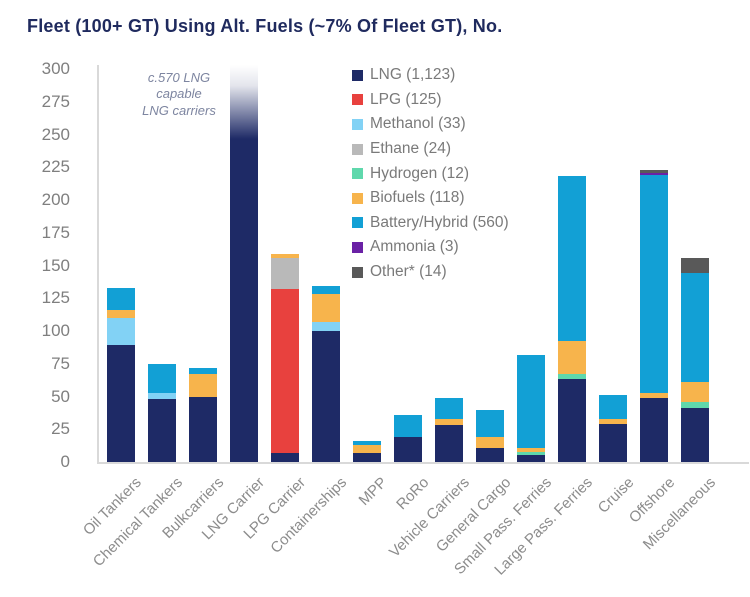 Image resolution: width=750 pixels, height=597 pixels. Describe the element at coordinates (367, 443) in the screenshot. I see `segment-battery-mpp` at that location.